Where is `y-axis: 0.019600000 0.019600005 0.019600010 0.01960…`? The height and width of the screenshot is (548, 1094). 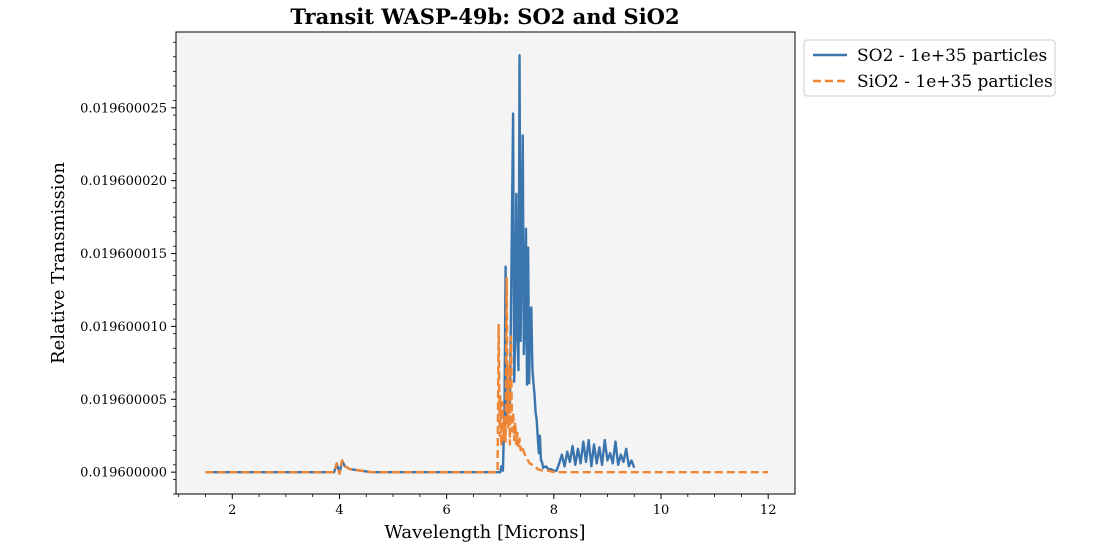 y-axis: 0.019600000 0.019600005 0.019600010 0.01960… is located at coordinates (128, 268).